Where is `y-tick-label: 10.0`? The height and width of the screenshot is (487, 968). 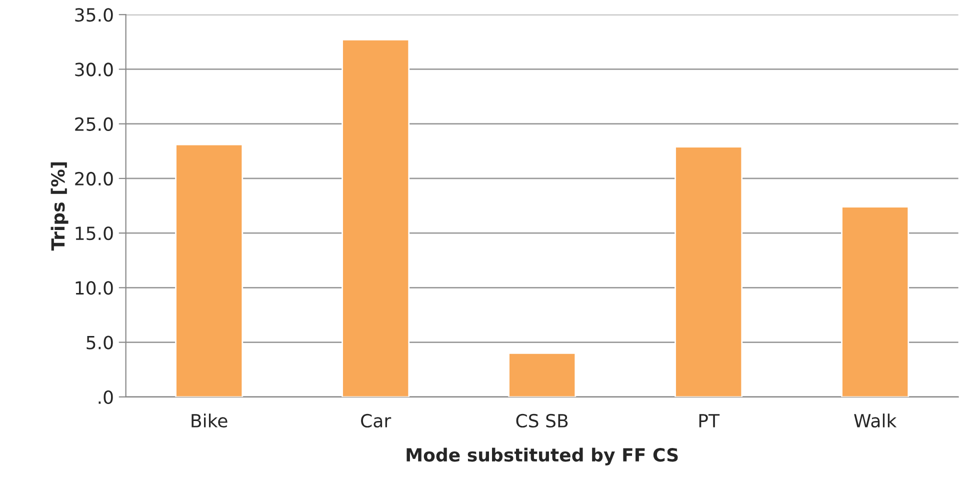
y-tick-label: 10.0 is located at coordinates (94, 288).